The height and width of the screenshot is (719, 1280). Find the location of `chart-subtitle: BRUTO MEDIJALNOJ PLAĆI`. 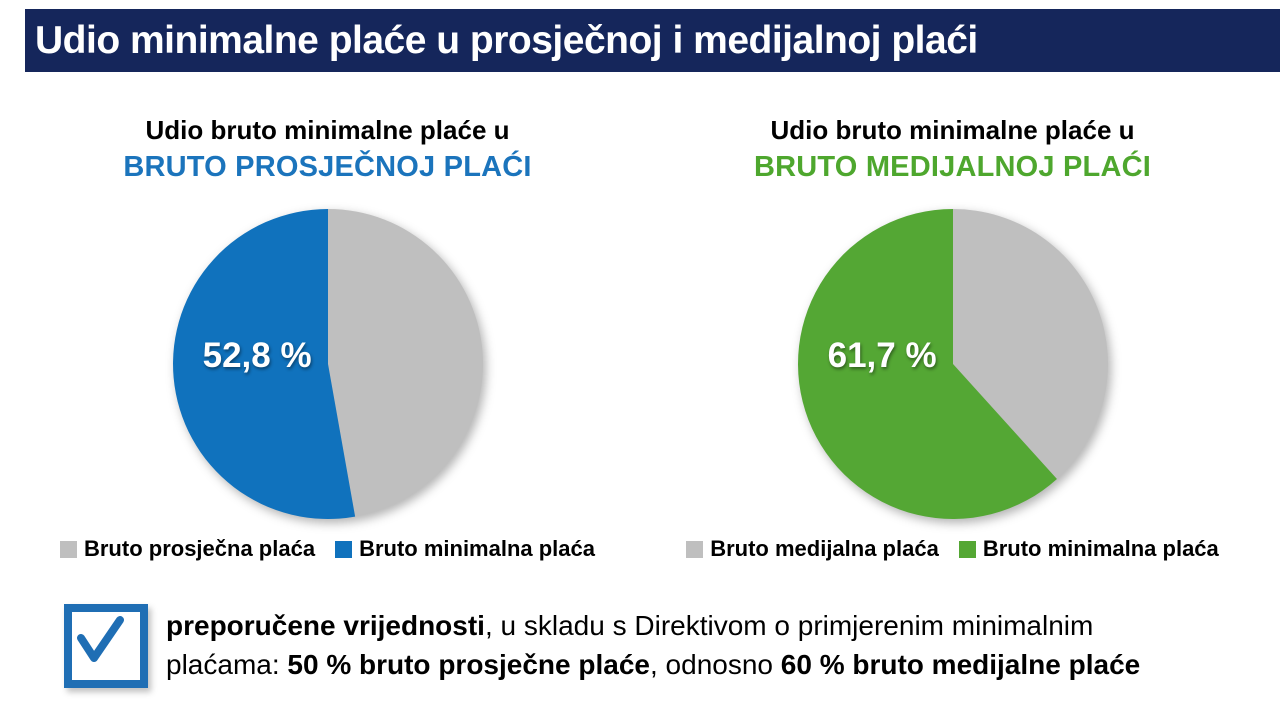

chart-subtitle: BRUTO MEDIJALNOJ PLAĆI is located at coordinates (952, 167).